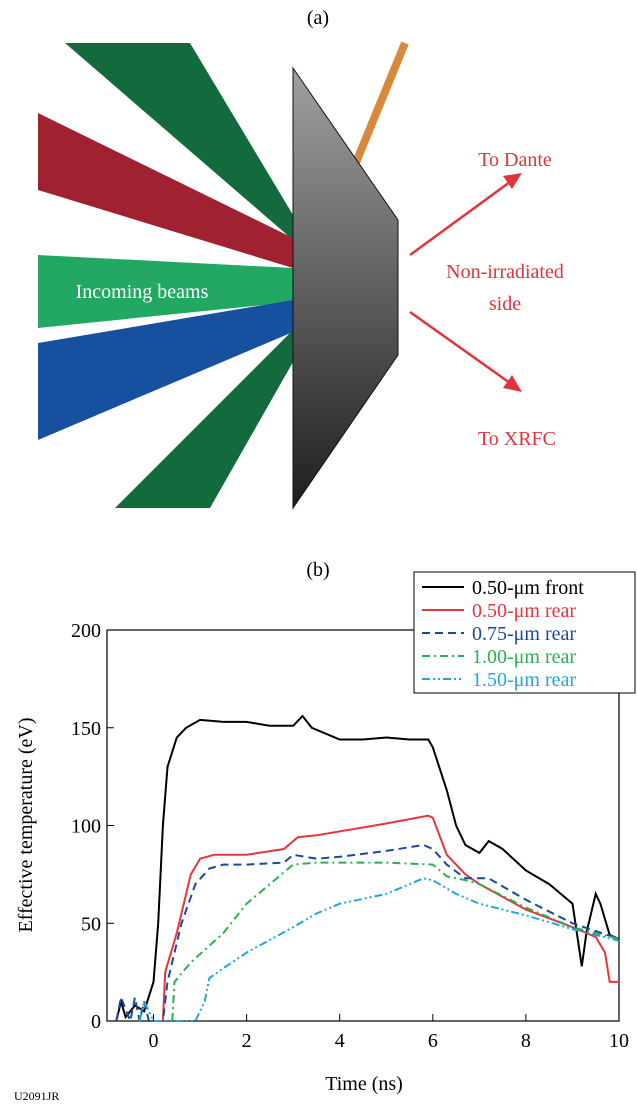 Image resolution: width=637 pixels, height=1115 pixels. Describe the element at coordinates (26, 824) in the screenshot. I see `y-axis-label: Effective temperature (eV)` at that location.